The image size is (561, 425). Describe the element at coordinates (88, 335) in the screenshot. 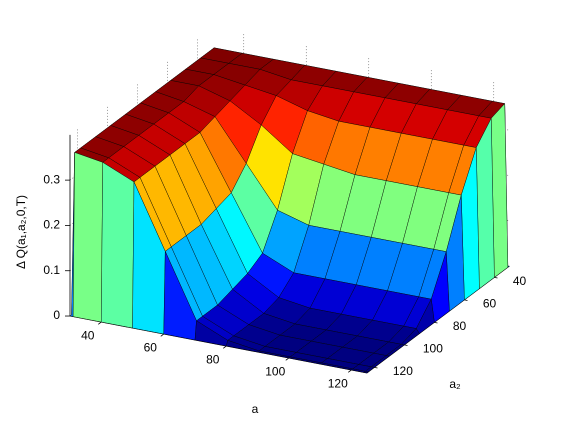

I see `x-tick-label: 40` at that location.